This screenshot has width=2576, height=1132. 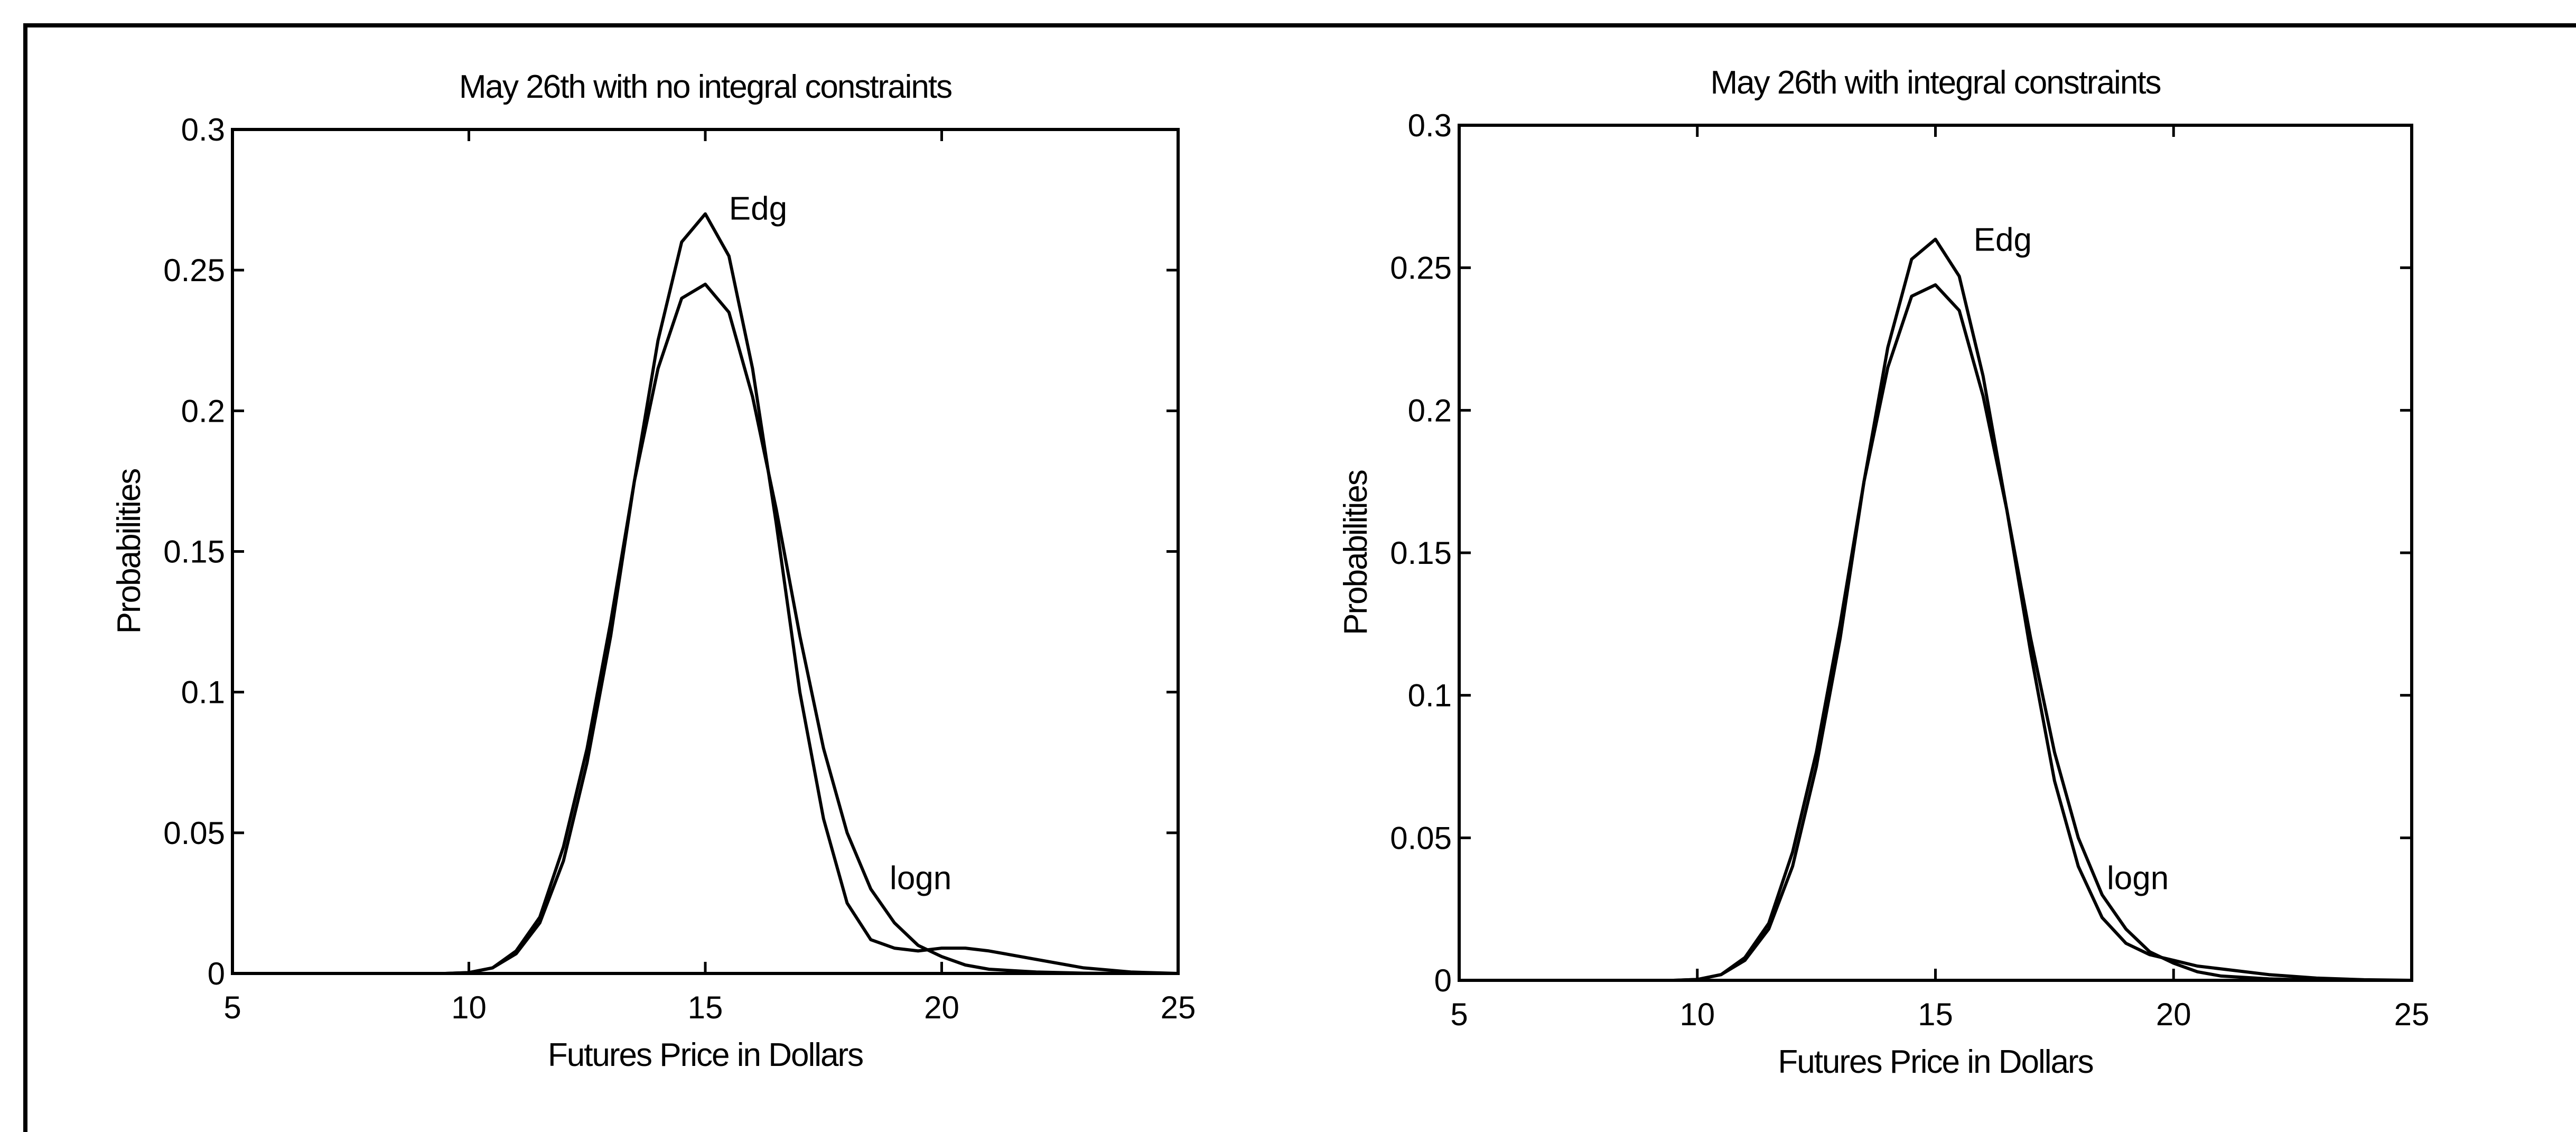 I want to click on chart-title: May 26th with integral constraints, so click(x=1935, y=82).